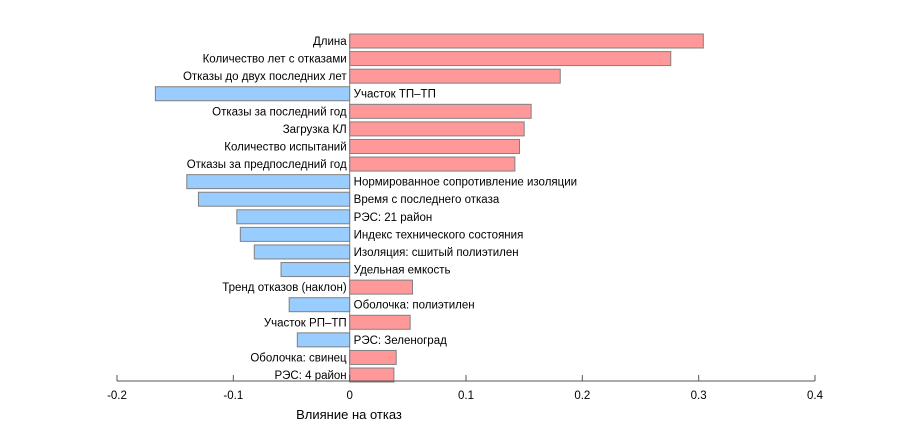 The width and height of the screenshot is (900, 431). I want to click on x-axis: -0.2 -0.1 0 0.1 0.2 0.3 0.4, so click(465, 388).